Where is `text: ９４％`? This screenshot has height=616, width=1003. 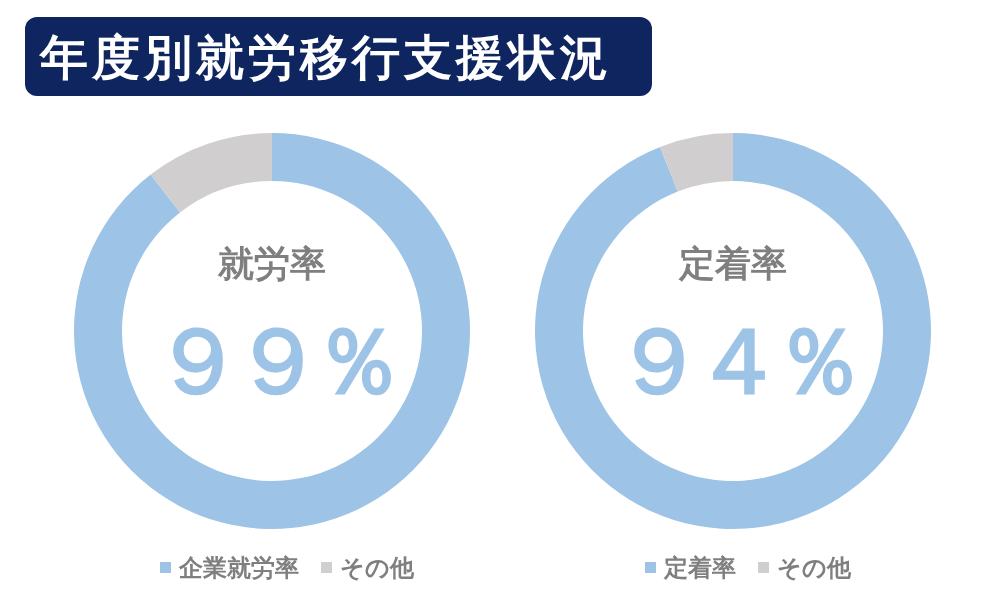 text: ９４％ is located at coordinates (733, 361).